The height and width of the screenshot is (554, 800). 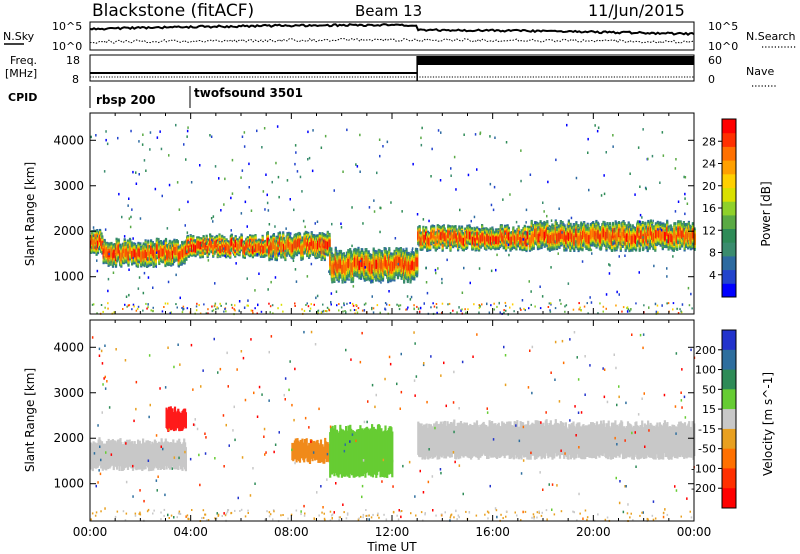 I want to click on power-ylabel: Slant Range [km], so click(x=30, y=214).